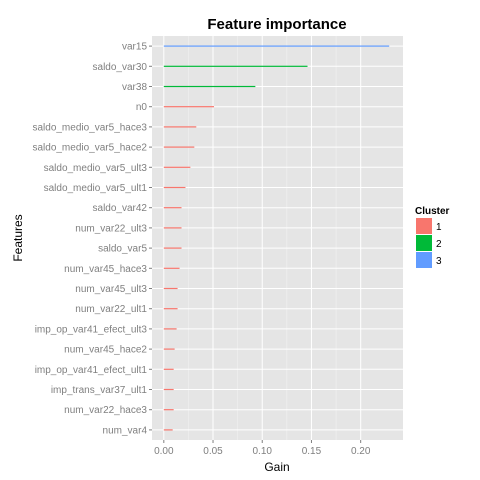  I want to click on y-tick-label: var15, so click(134, 47).